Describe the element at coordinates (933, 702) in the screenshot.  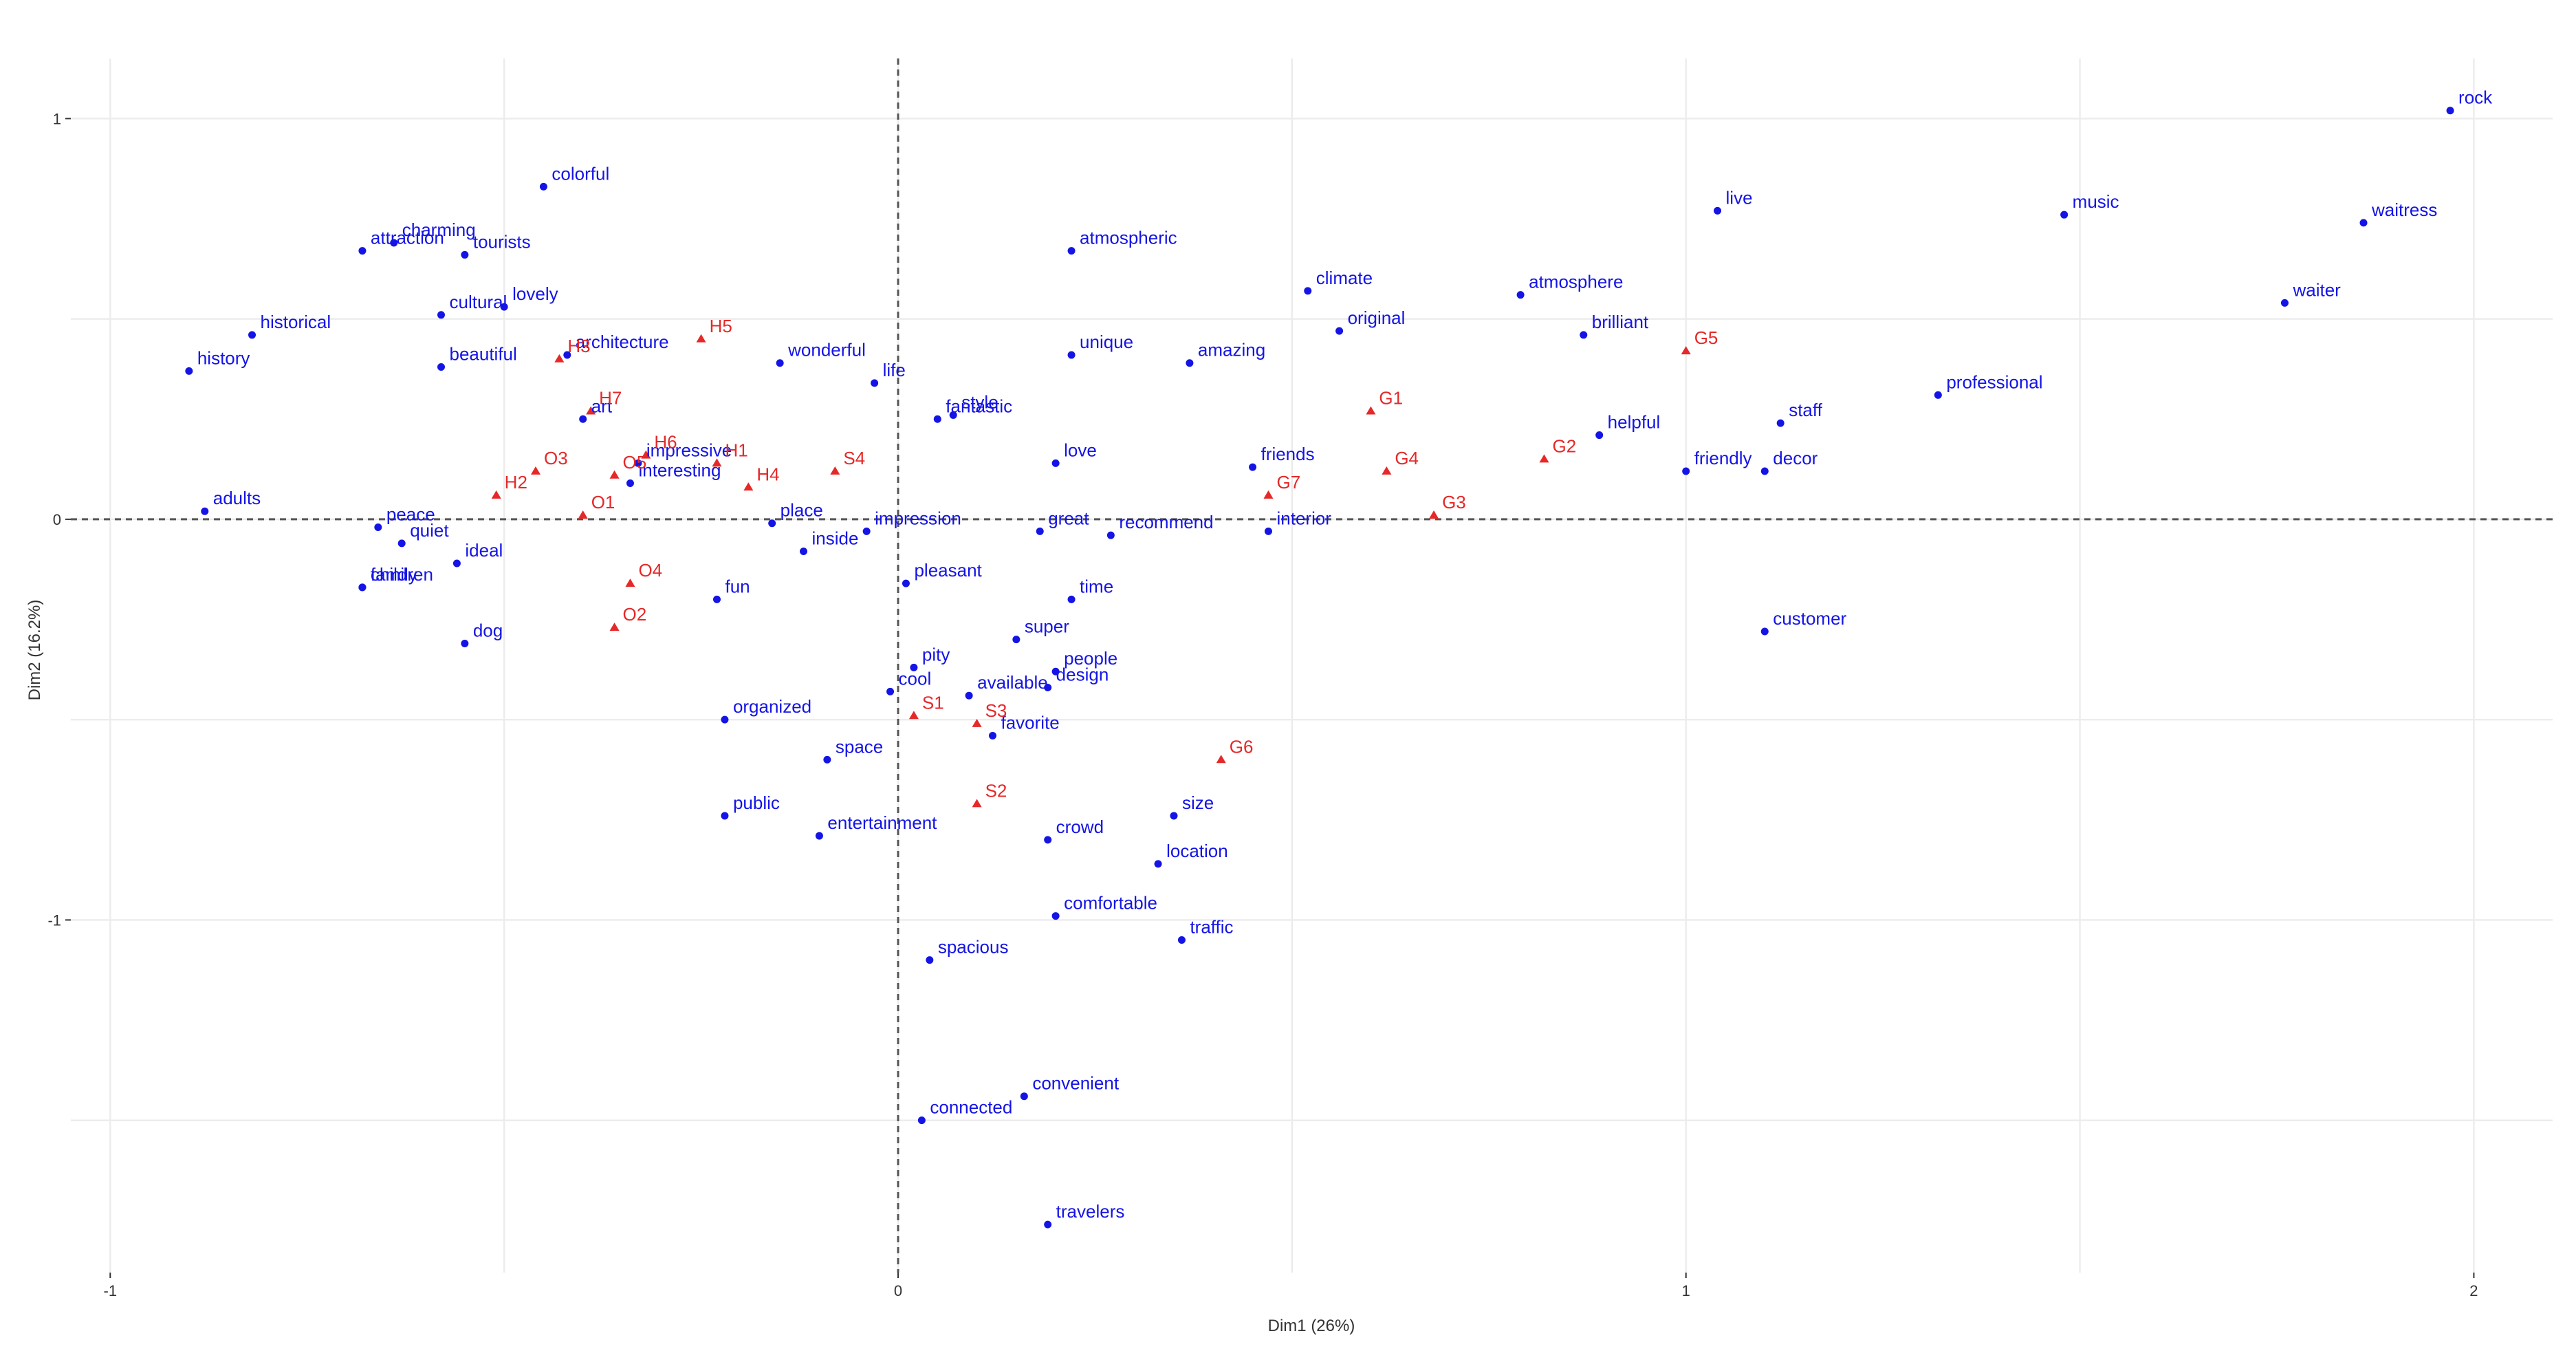
I see `point-label-s1: S1` at that location.